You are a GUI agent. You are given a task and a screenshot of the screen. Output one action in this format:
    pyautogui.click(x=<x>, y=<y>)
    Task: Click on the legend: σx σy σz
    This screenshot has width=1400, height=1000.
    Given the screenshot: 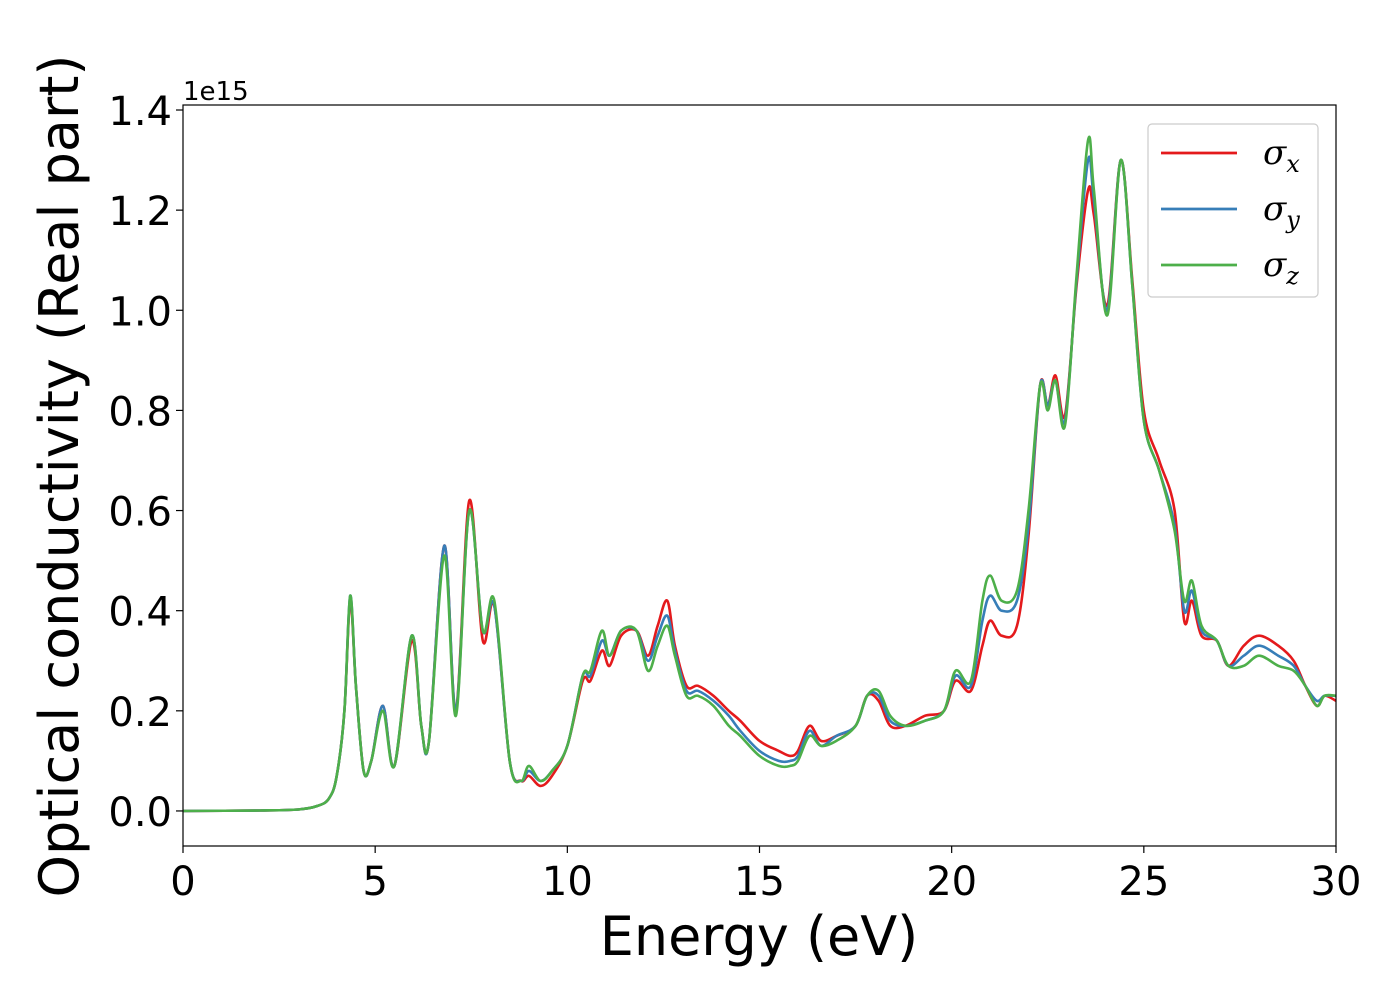 What is the action you would take?
    pyautogui.click(x=1233, y=210)
    